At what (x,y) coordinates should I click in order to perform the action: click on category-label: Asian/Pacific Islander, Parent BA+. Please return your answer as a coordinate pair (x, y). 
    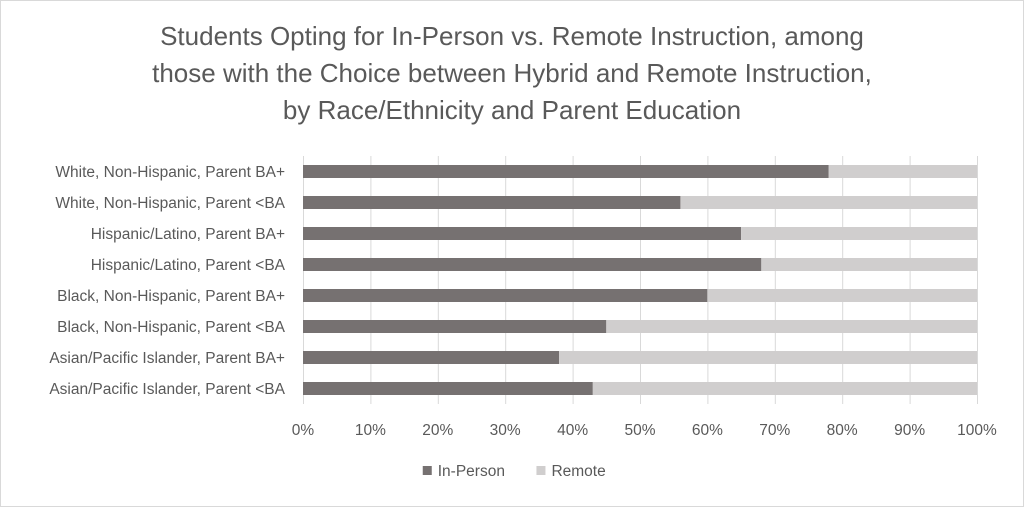
    Looking at the image, I should click on (167, 358).